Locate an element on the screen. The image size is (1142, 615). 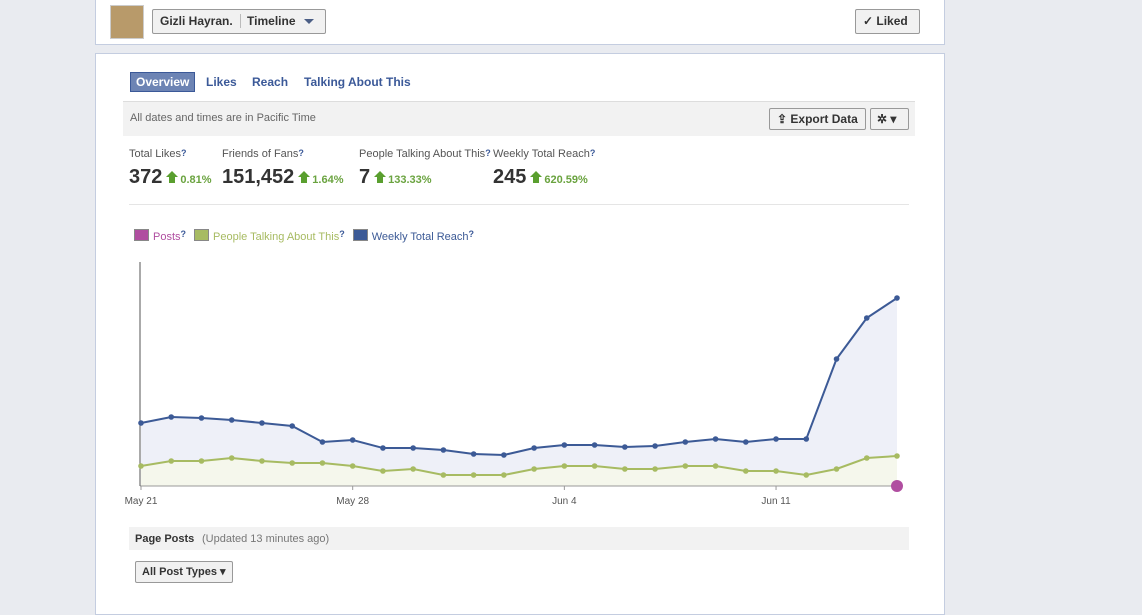
export-button: ⇪ Export Data is located at coordinates (817, 119).